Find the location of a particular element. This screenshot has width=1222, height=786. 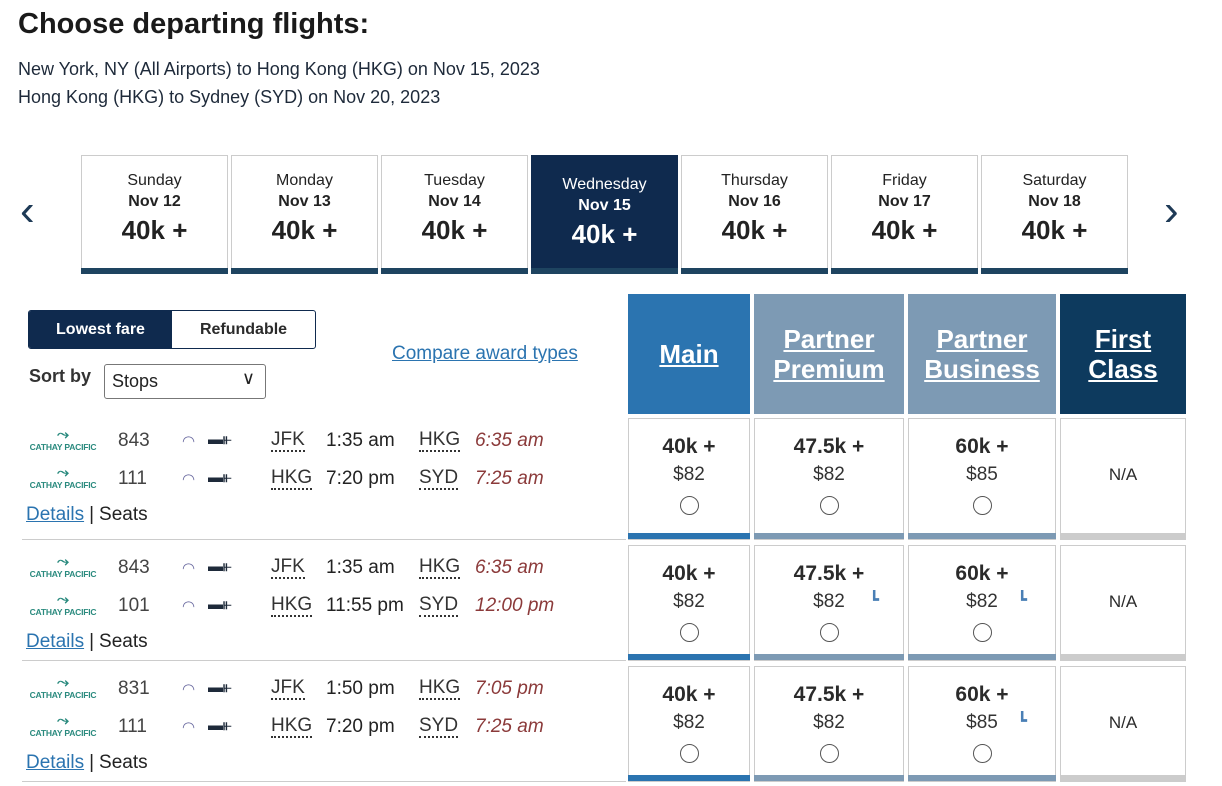

day-weekday: Sunday is located at coordinates (154, 180).